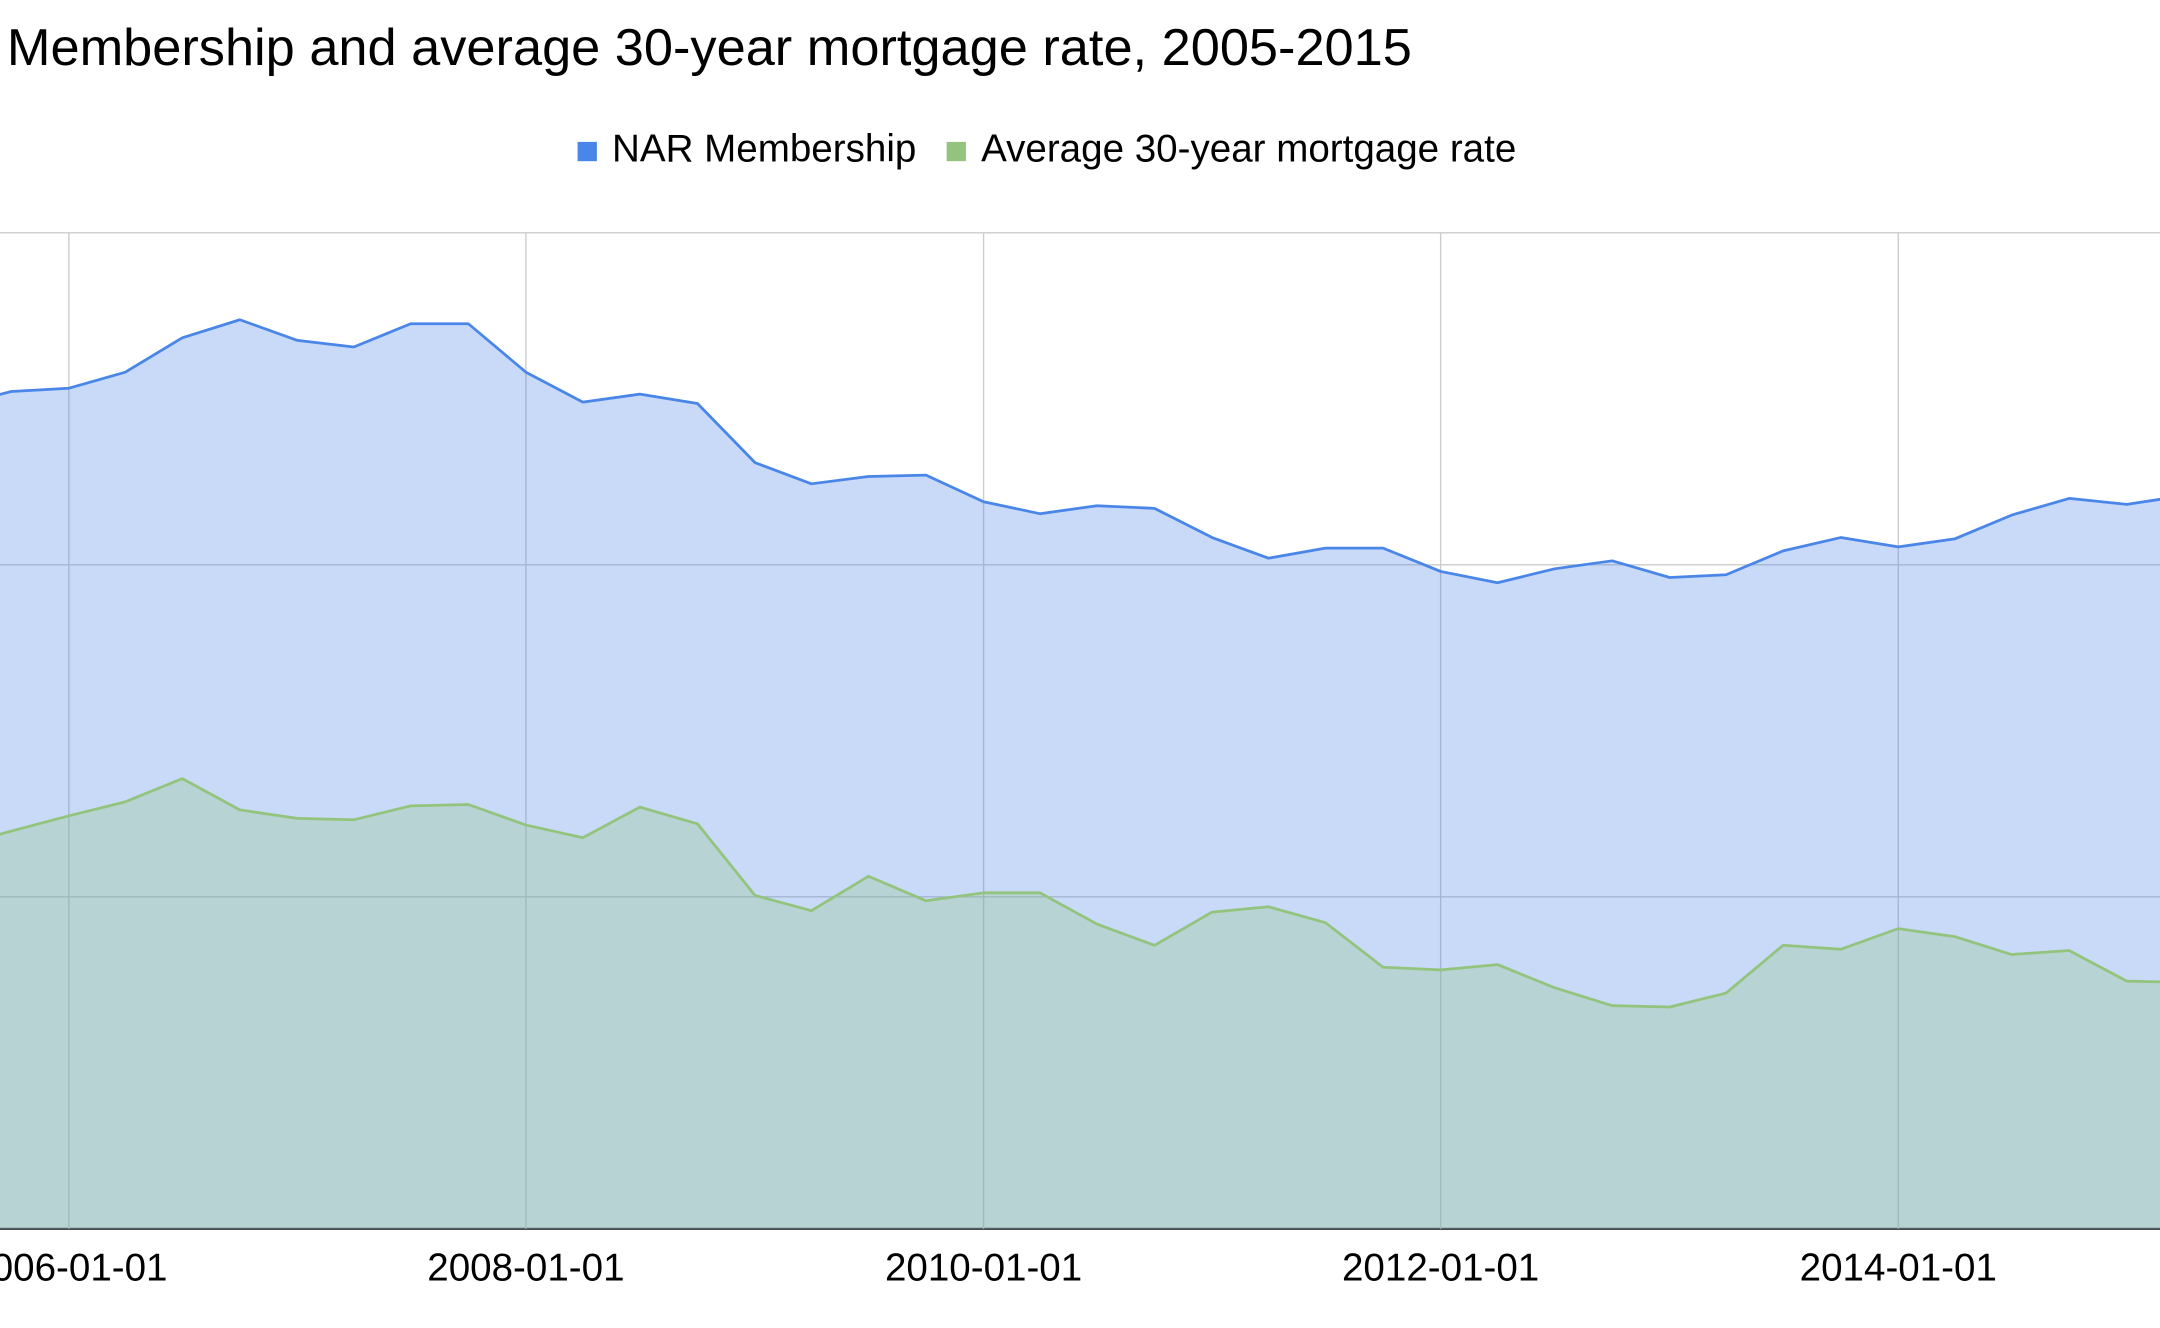 Image resolution: width=2160 pixels, height=1328 pixels. I want to click on x-tick-label: 2010-01-01, so click(983, 1267).